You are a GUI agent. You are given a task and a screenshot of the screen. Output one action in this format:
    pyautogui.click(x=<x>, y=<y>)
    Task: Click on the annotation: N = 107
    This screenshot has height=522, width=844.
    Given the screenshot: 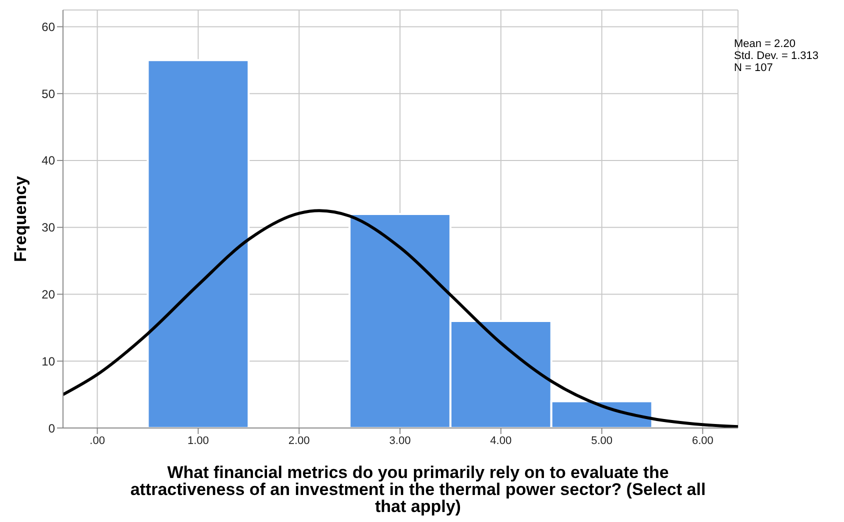 What is the action you would take?
    pyautogui.click(x=754, y=68)
    